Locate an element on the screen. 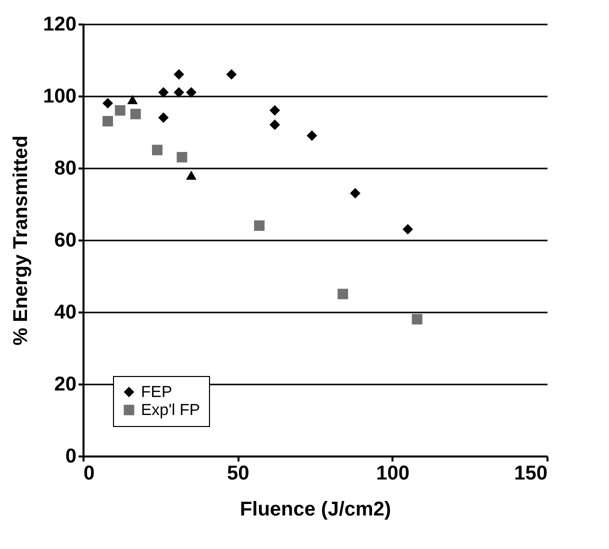 The image size is (609, 549). x-axis-title: Fluence (J/cm2) is located at coordinates (316, 509).